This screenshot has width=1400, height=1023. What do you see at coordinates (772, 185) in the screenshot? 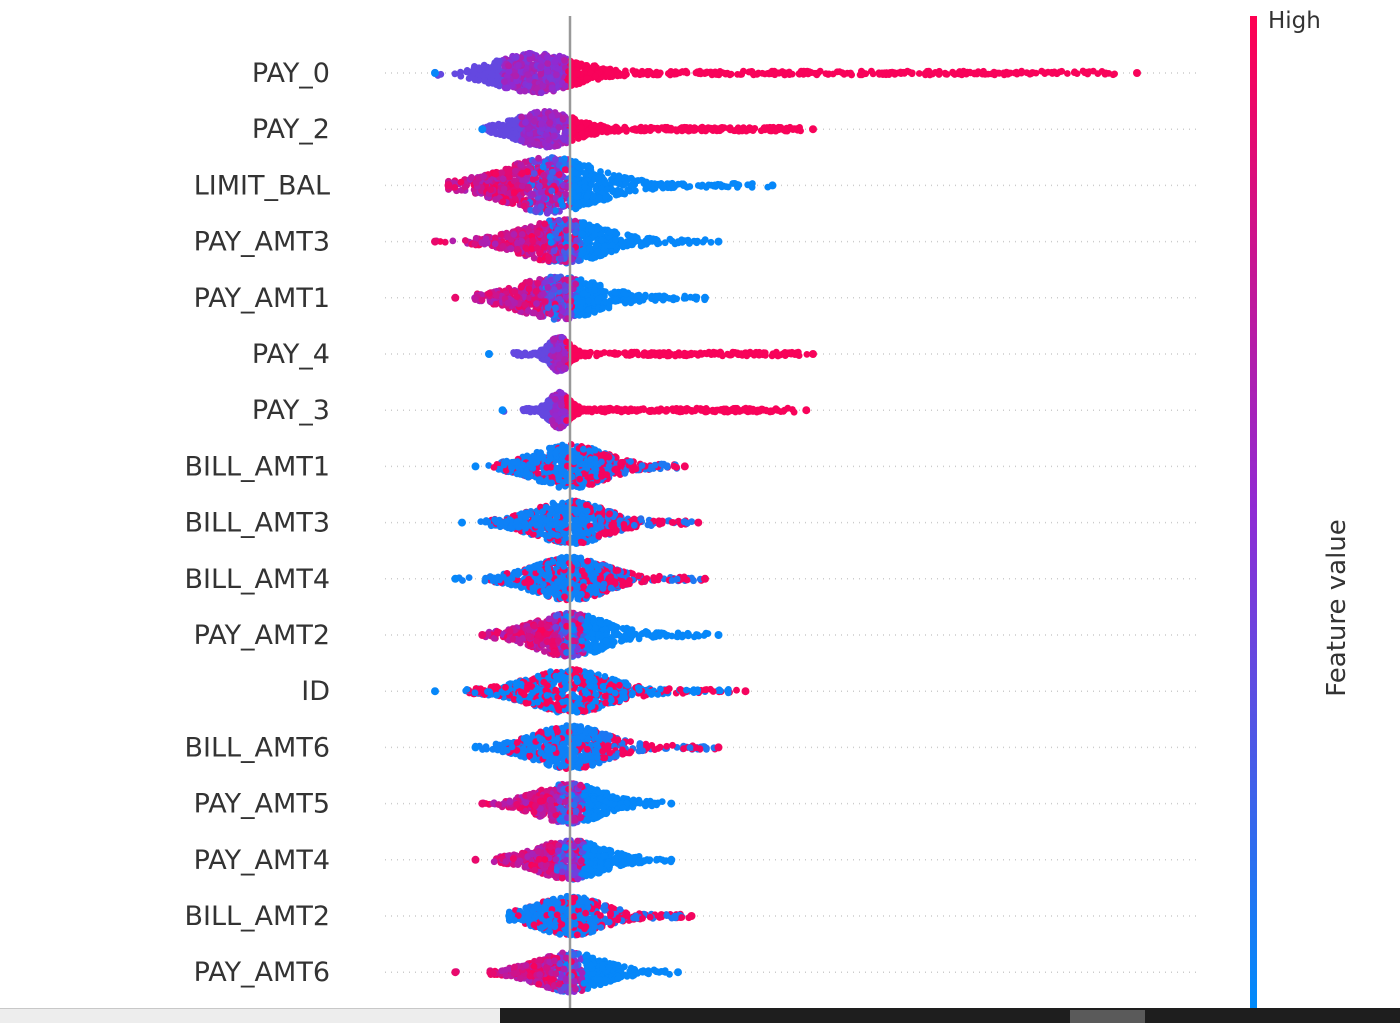
I see `outlier-point-limit_bal` at bounding box center [772, 185].